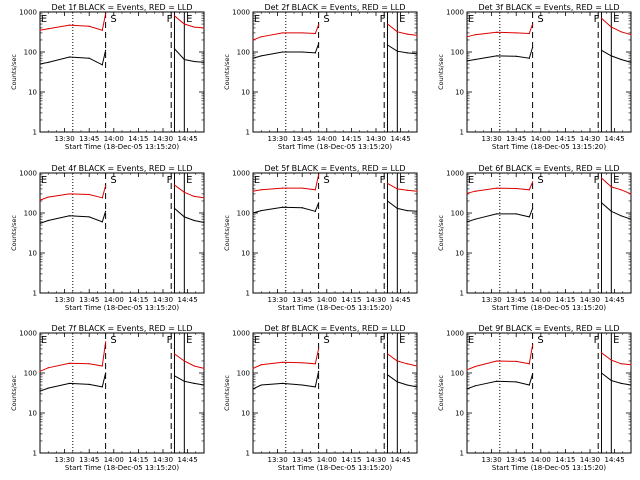 The image size is (640, 480). What do you see at coordinates (335, 468) in the screenshot?
I see `x-axis-label: Start Time (18-Dec-05 13:15:20)` at bounding box center [335, 468].